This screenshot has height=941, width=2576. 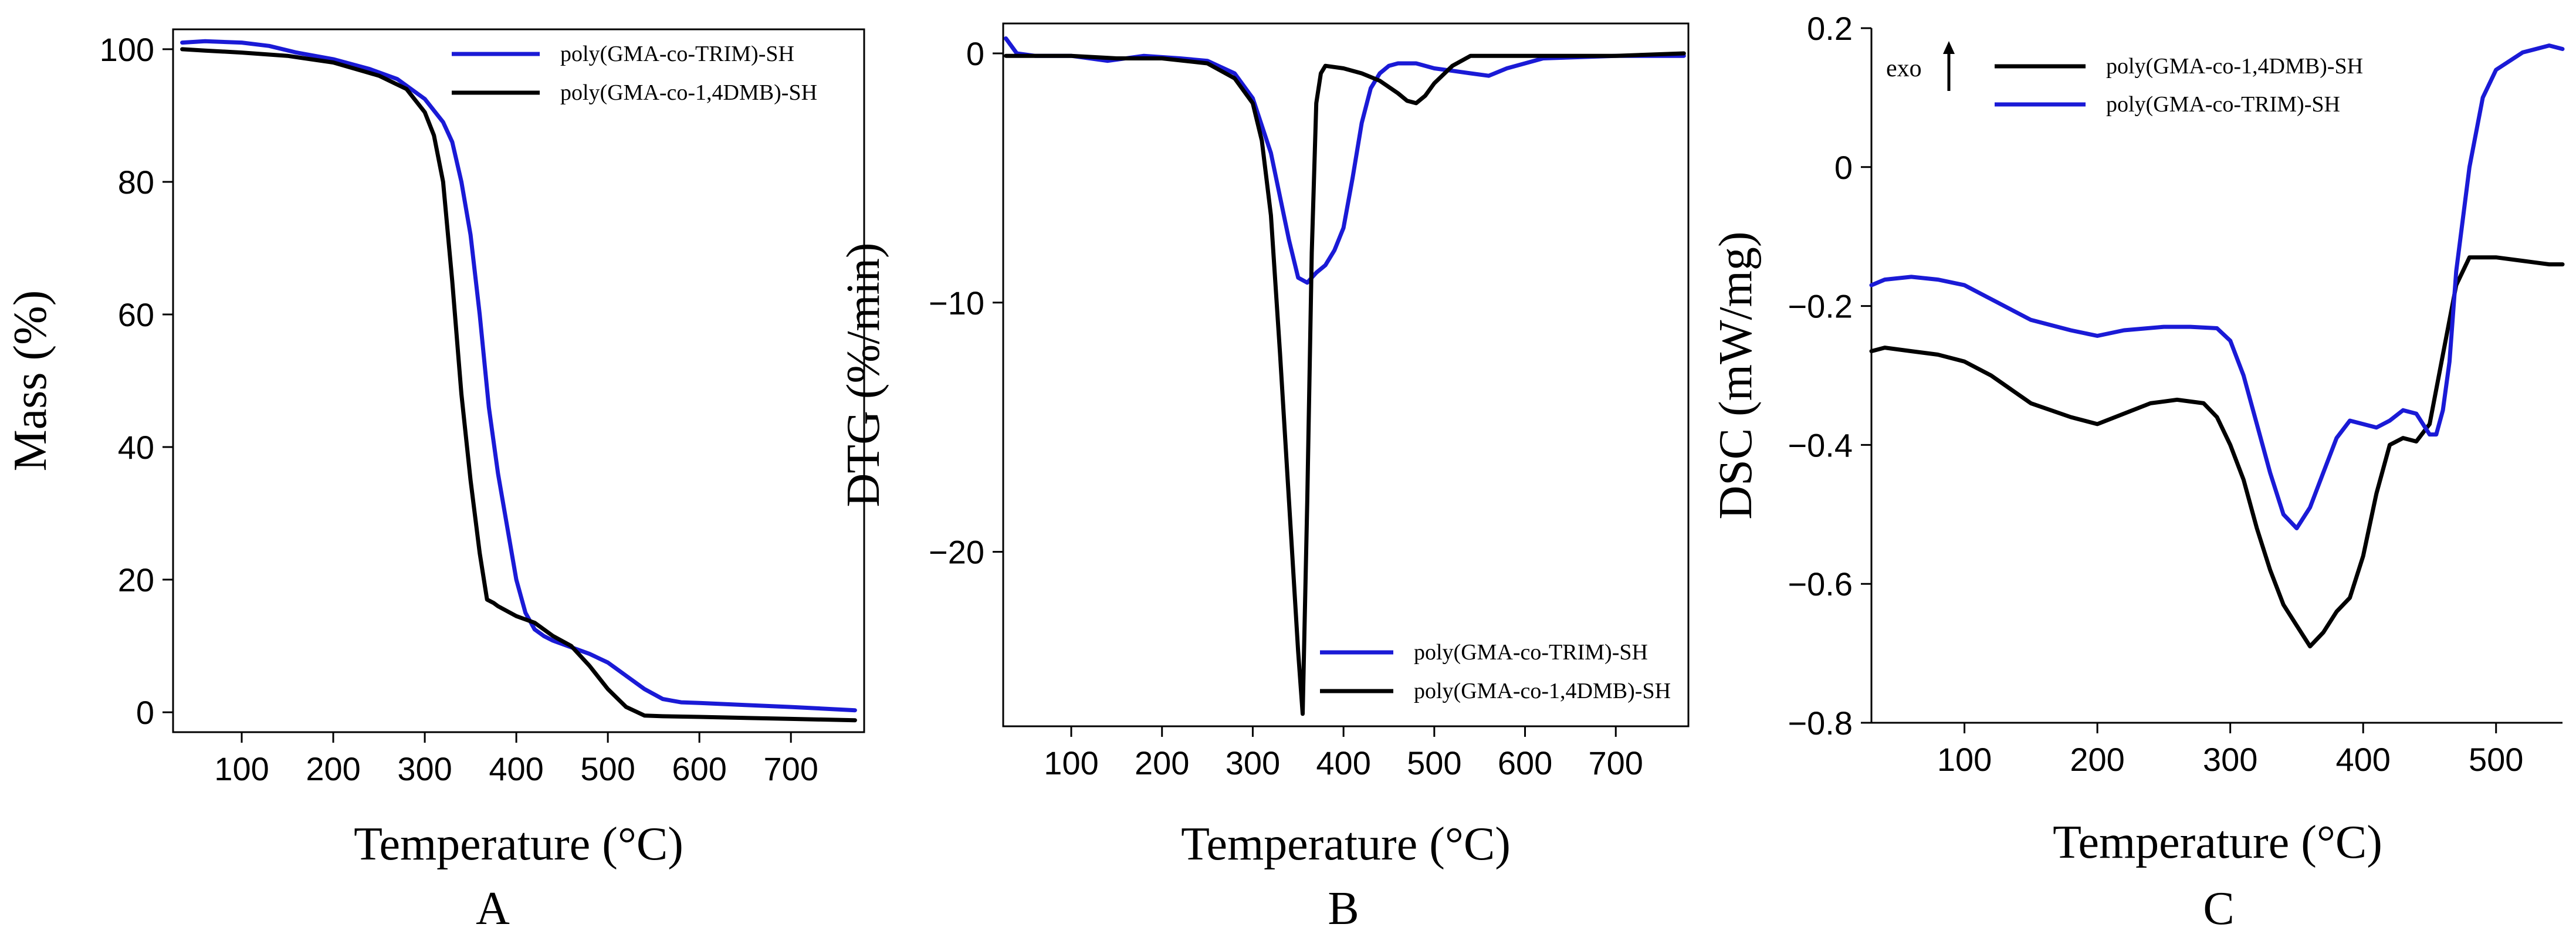 I want to click on legend-label-dmb-b: poly(GMA-co-1,4DMB)-SH, so click(x=1542, y=691).